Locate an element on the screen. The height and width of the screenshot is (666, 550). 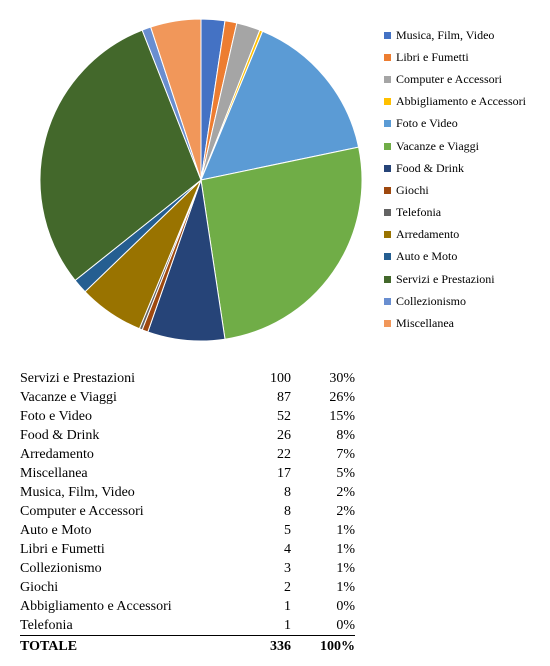
legend-item: Arredamento is located at coordinates (467, 235).